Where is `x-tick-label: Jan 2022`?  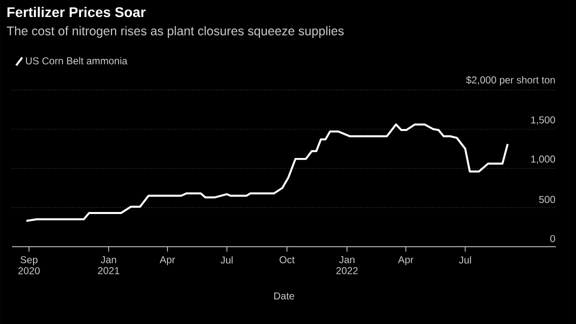
x-tick-label: Jan 2022 is located at coordinates (347, 265).